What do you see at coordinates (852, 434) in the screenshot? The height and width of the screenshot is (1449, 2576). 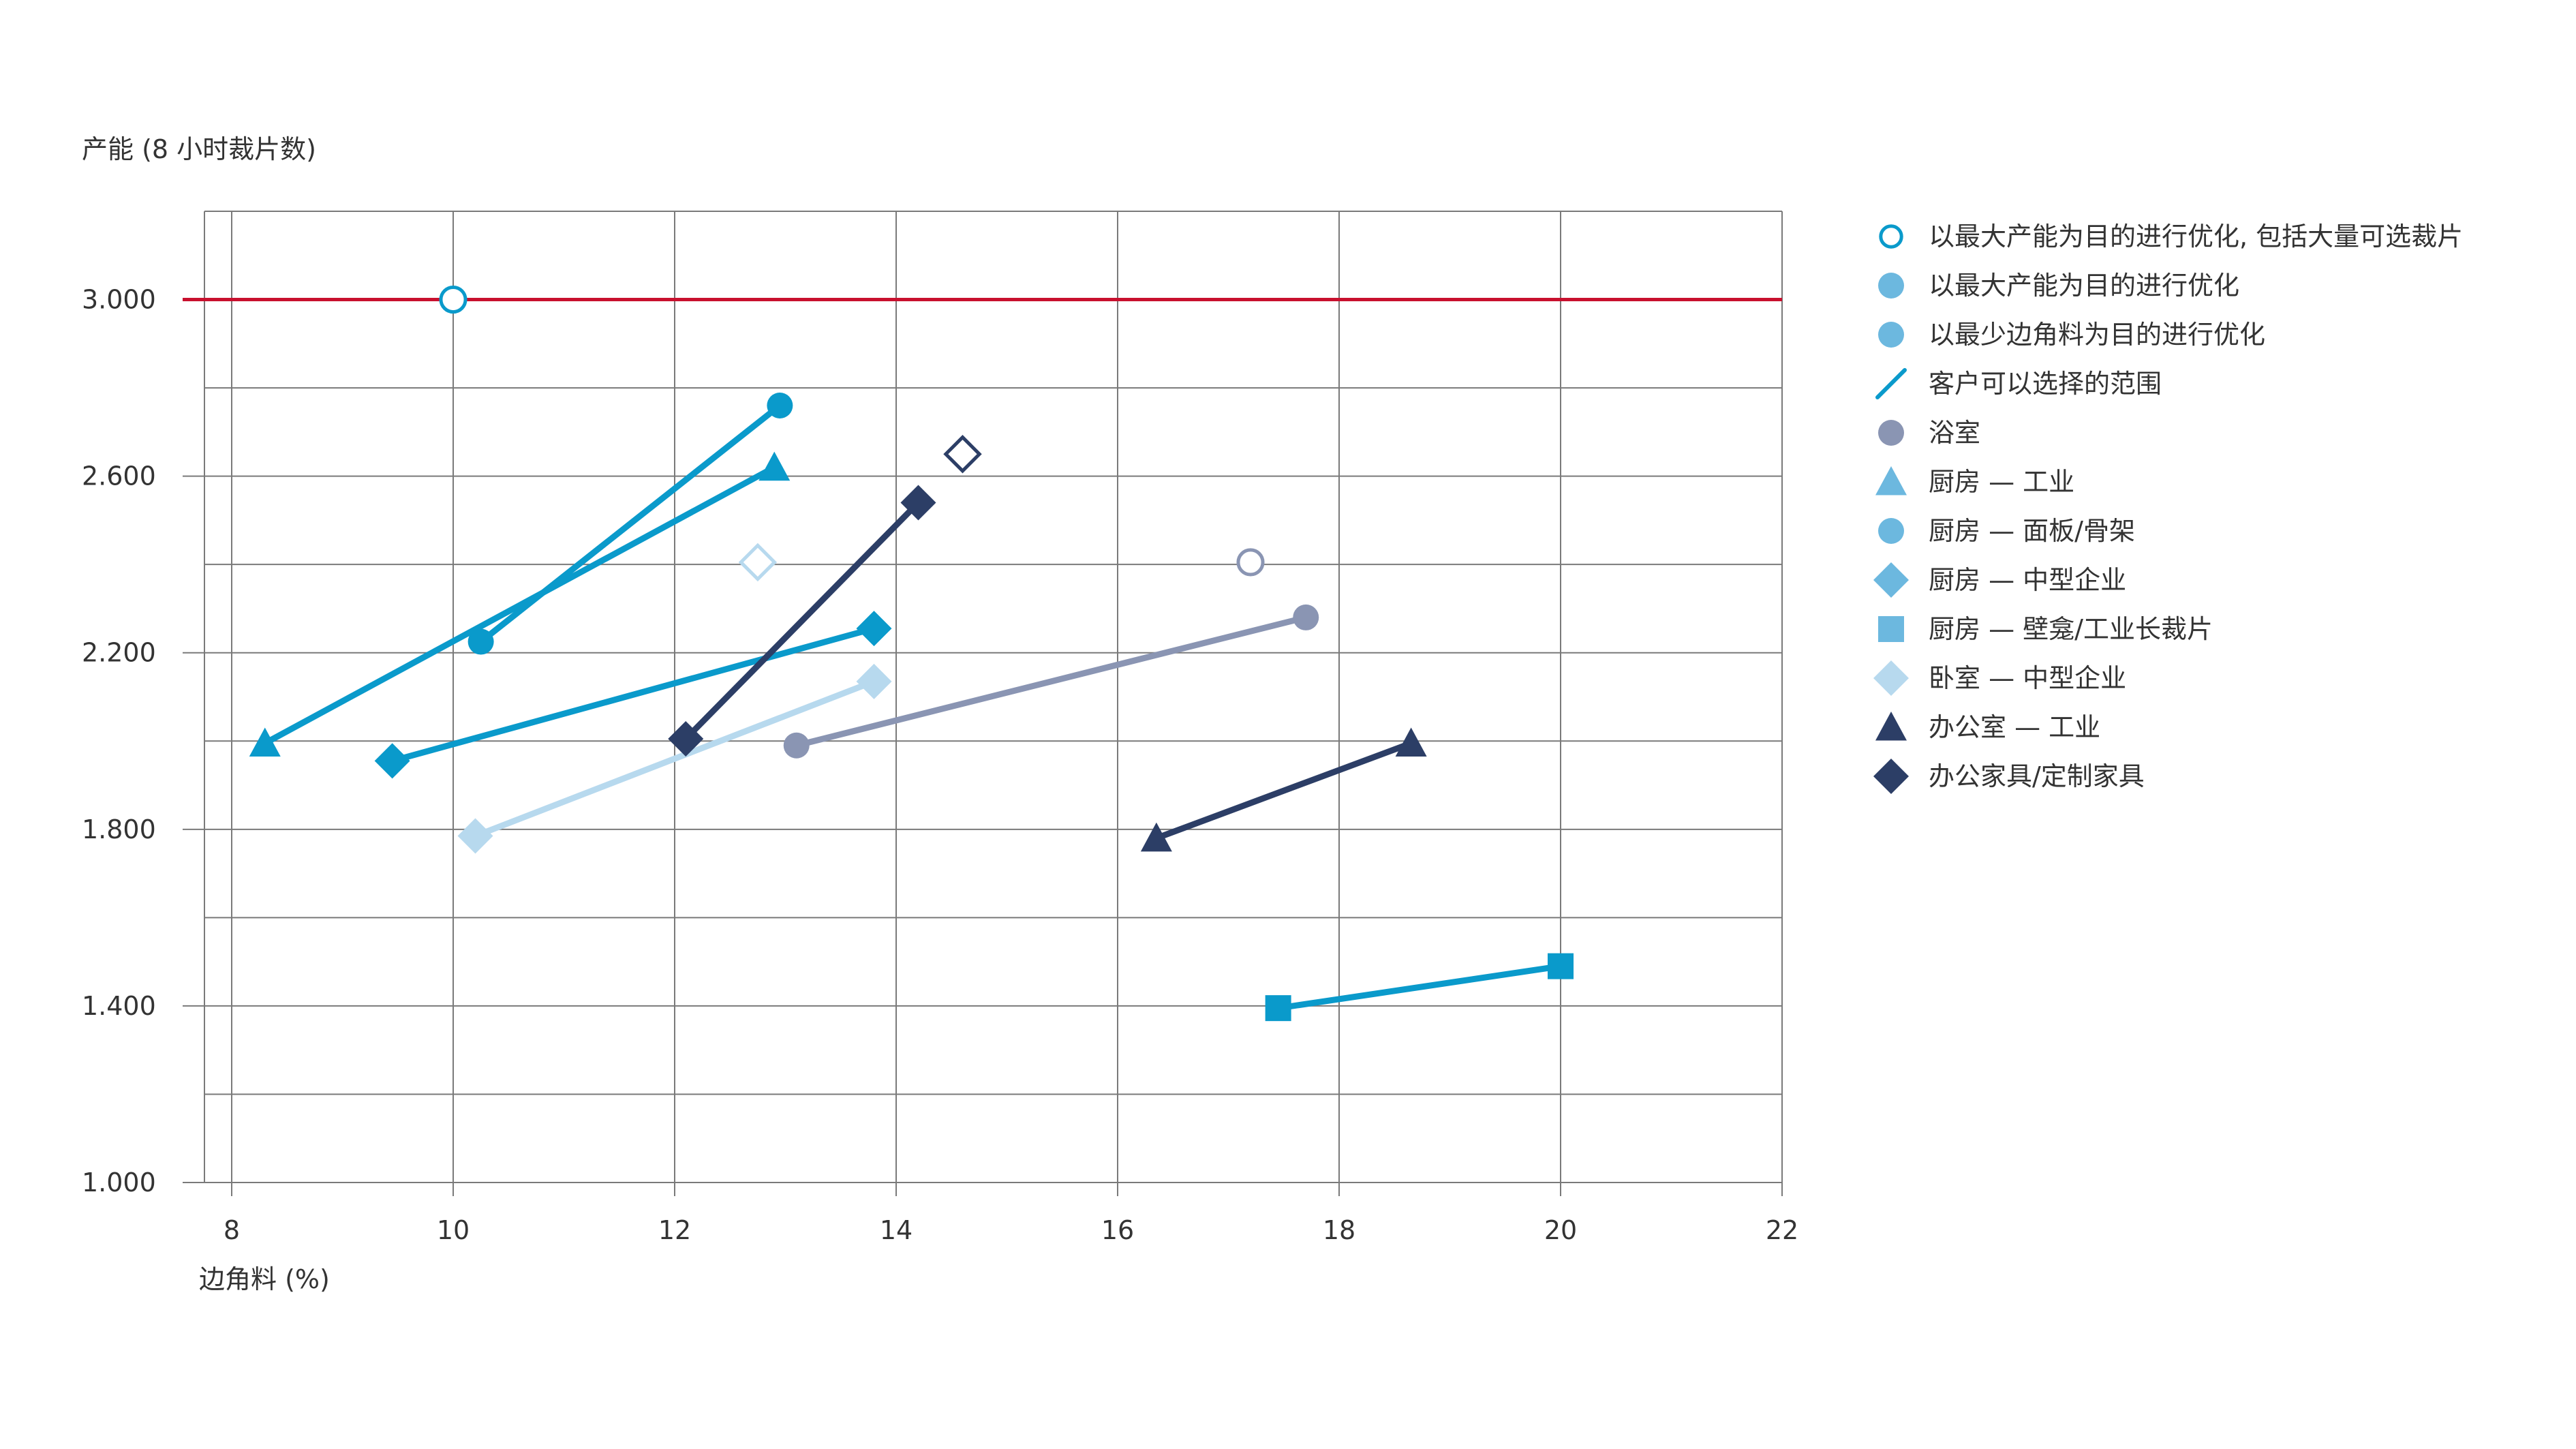 I see `open-markers-layer` at bounding box center [852, 434].